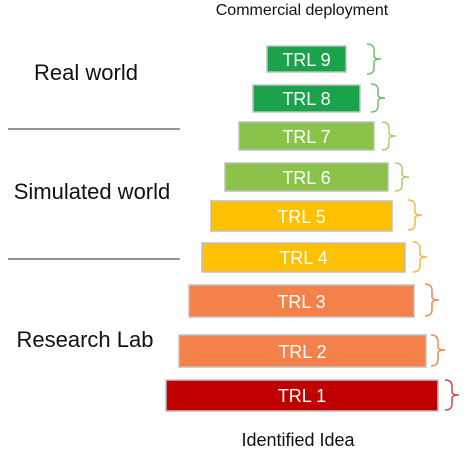 Image resolution: width=474 pixels, height=455 pixels. What do you see at coordinates (85, 339) in the screenshot?
I see `zone-label-research-lab: Research Lab` at bounding box center [85, 339].